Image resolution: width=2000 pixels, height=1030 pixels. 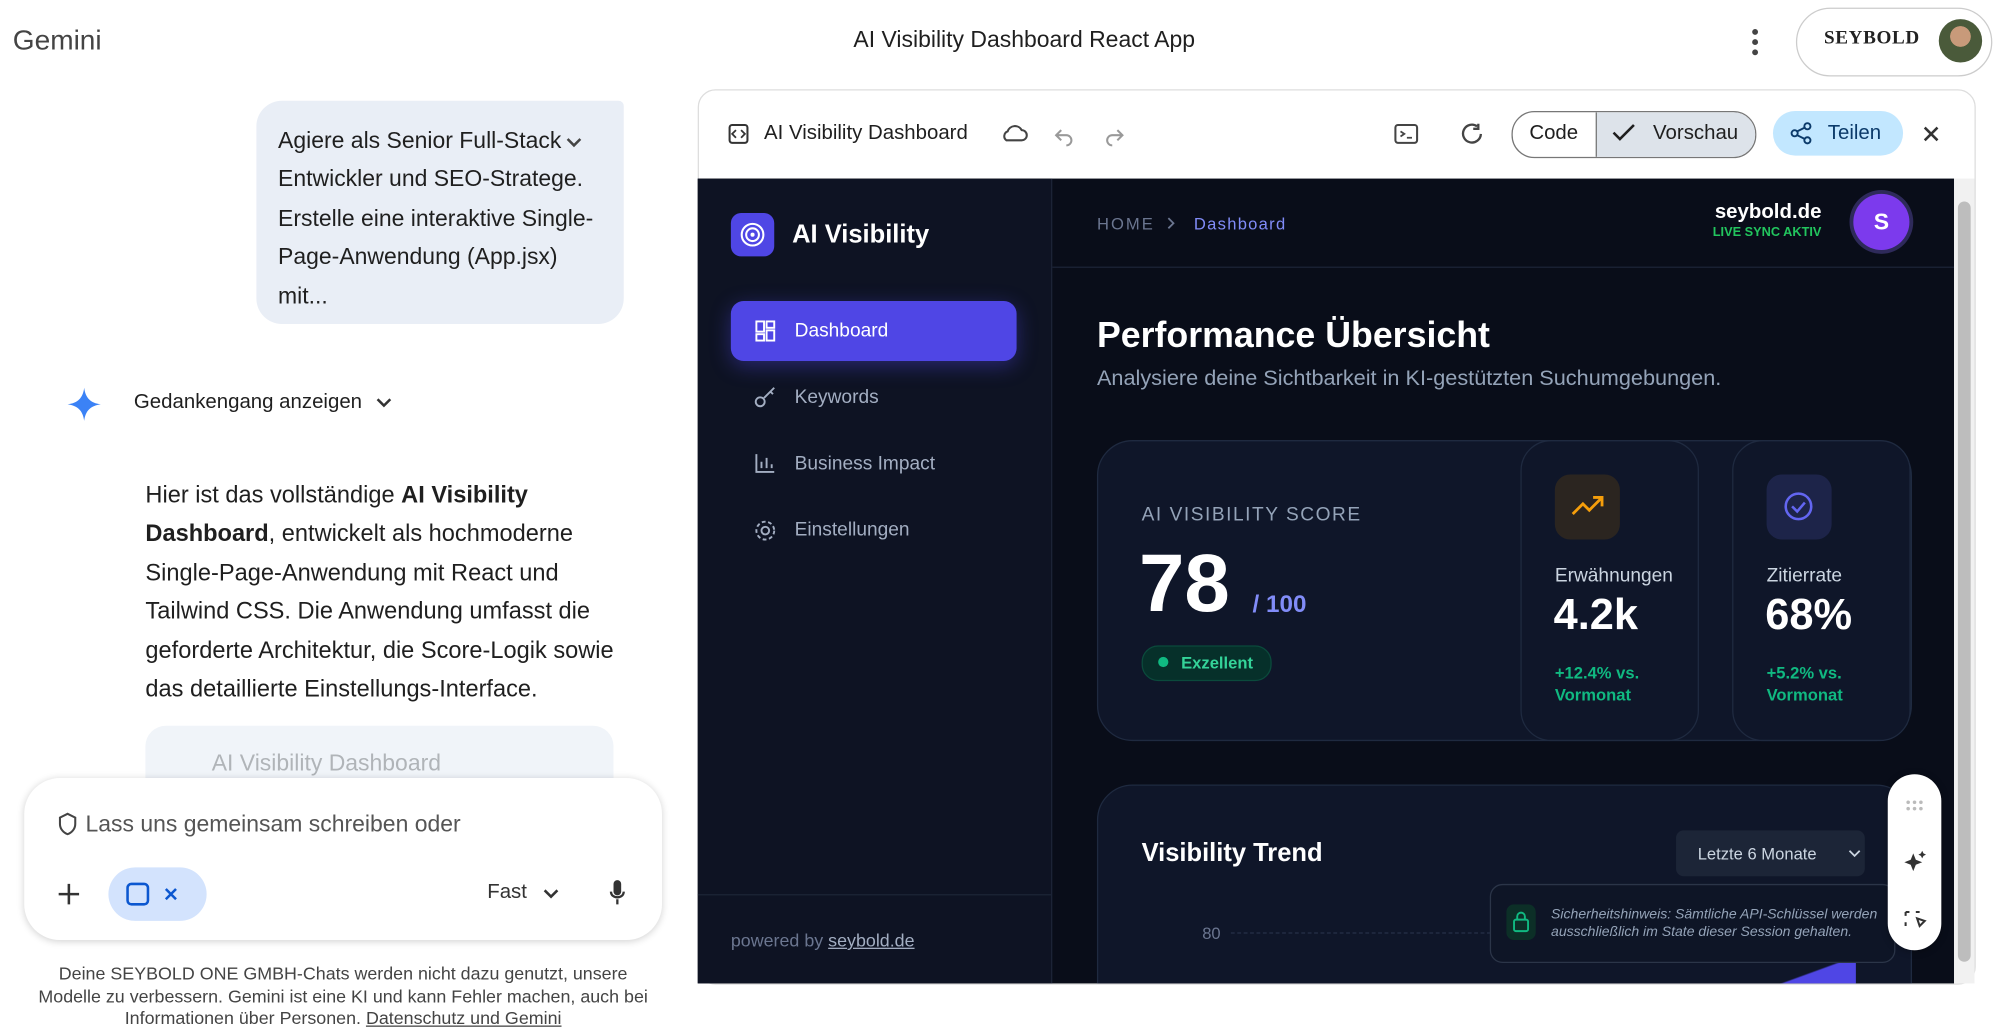 I want to click on share-label: Teilen, so click(x=1854, y=133).